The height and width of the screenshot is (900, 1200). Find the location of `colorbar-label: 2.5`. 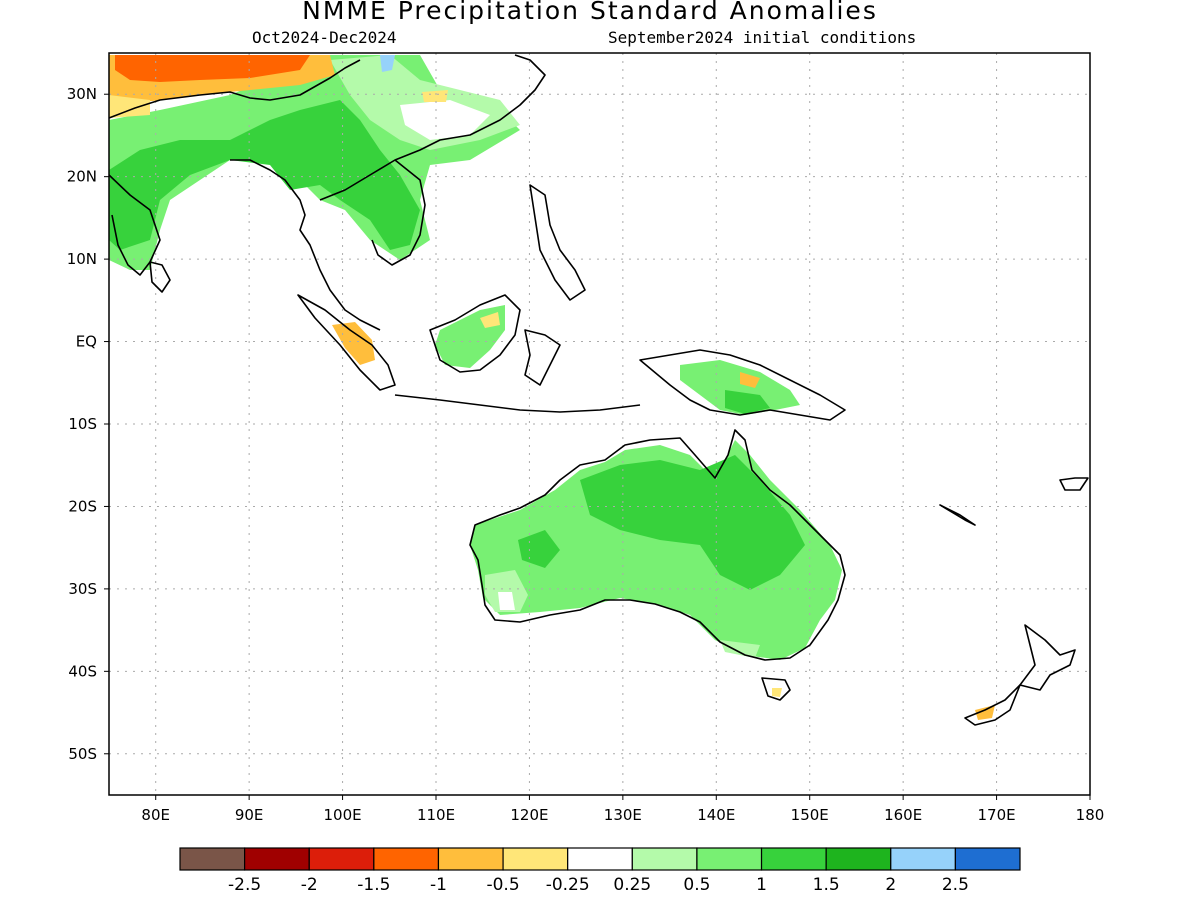

colorbar-label: 2.5 is located at coordinates (955, 885).